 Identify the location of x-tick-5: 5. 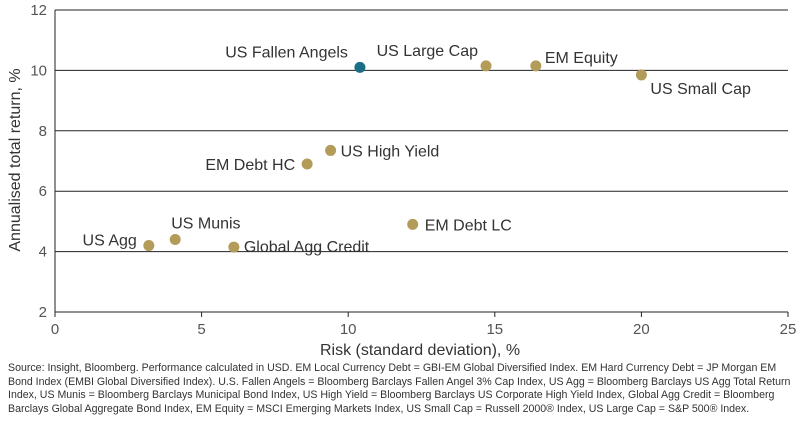
(201, 329).